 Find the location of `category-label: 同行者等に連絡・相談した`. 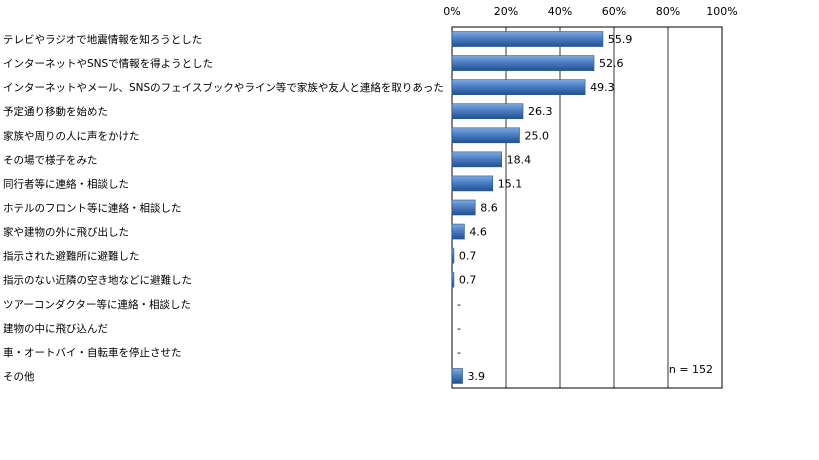

category-label: 同行者等に連絡・相談した is located at coordinates (66, 183).